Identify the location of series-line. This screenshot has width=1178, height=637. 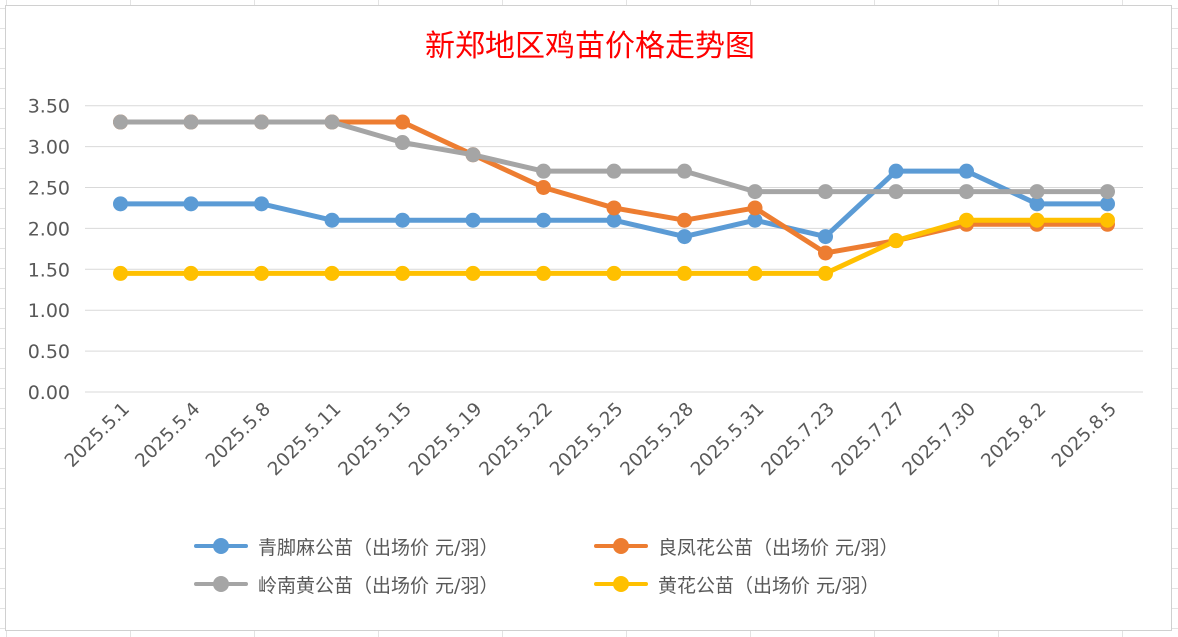
(614, 157).